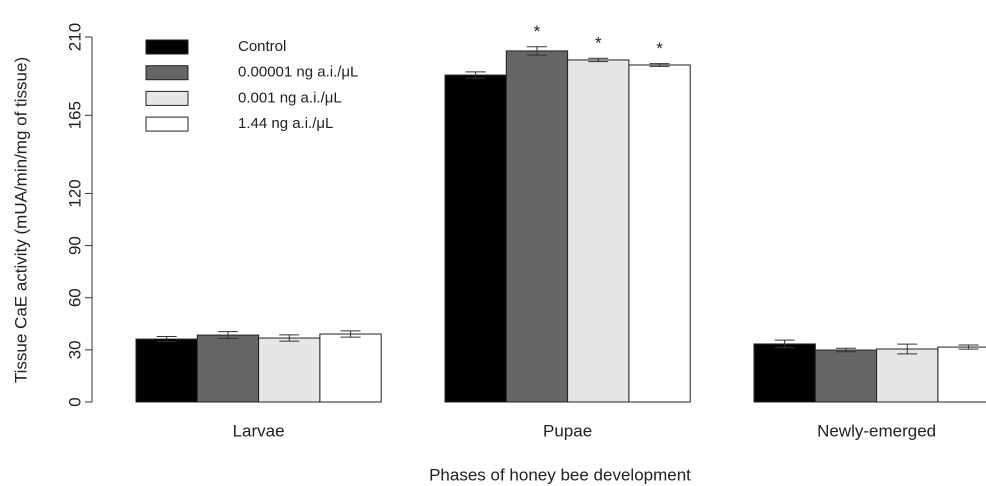  I want to click on legend-label: Control, so click(262, 46).